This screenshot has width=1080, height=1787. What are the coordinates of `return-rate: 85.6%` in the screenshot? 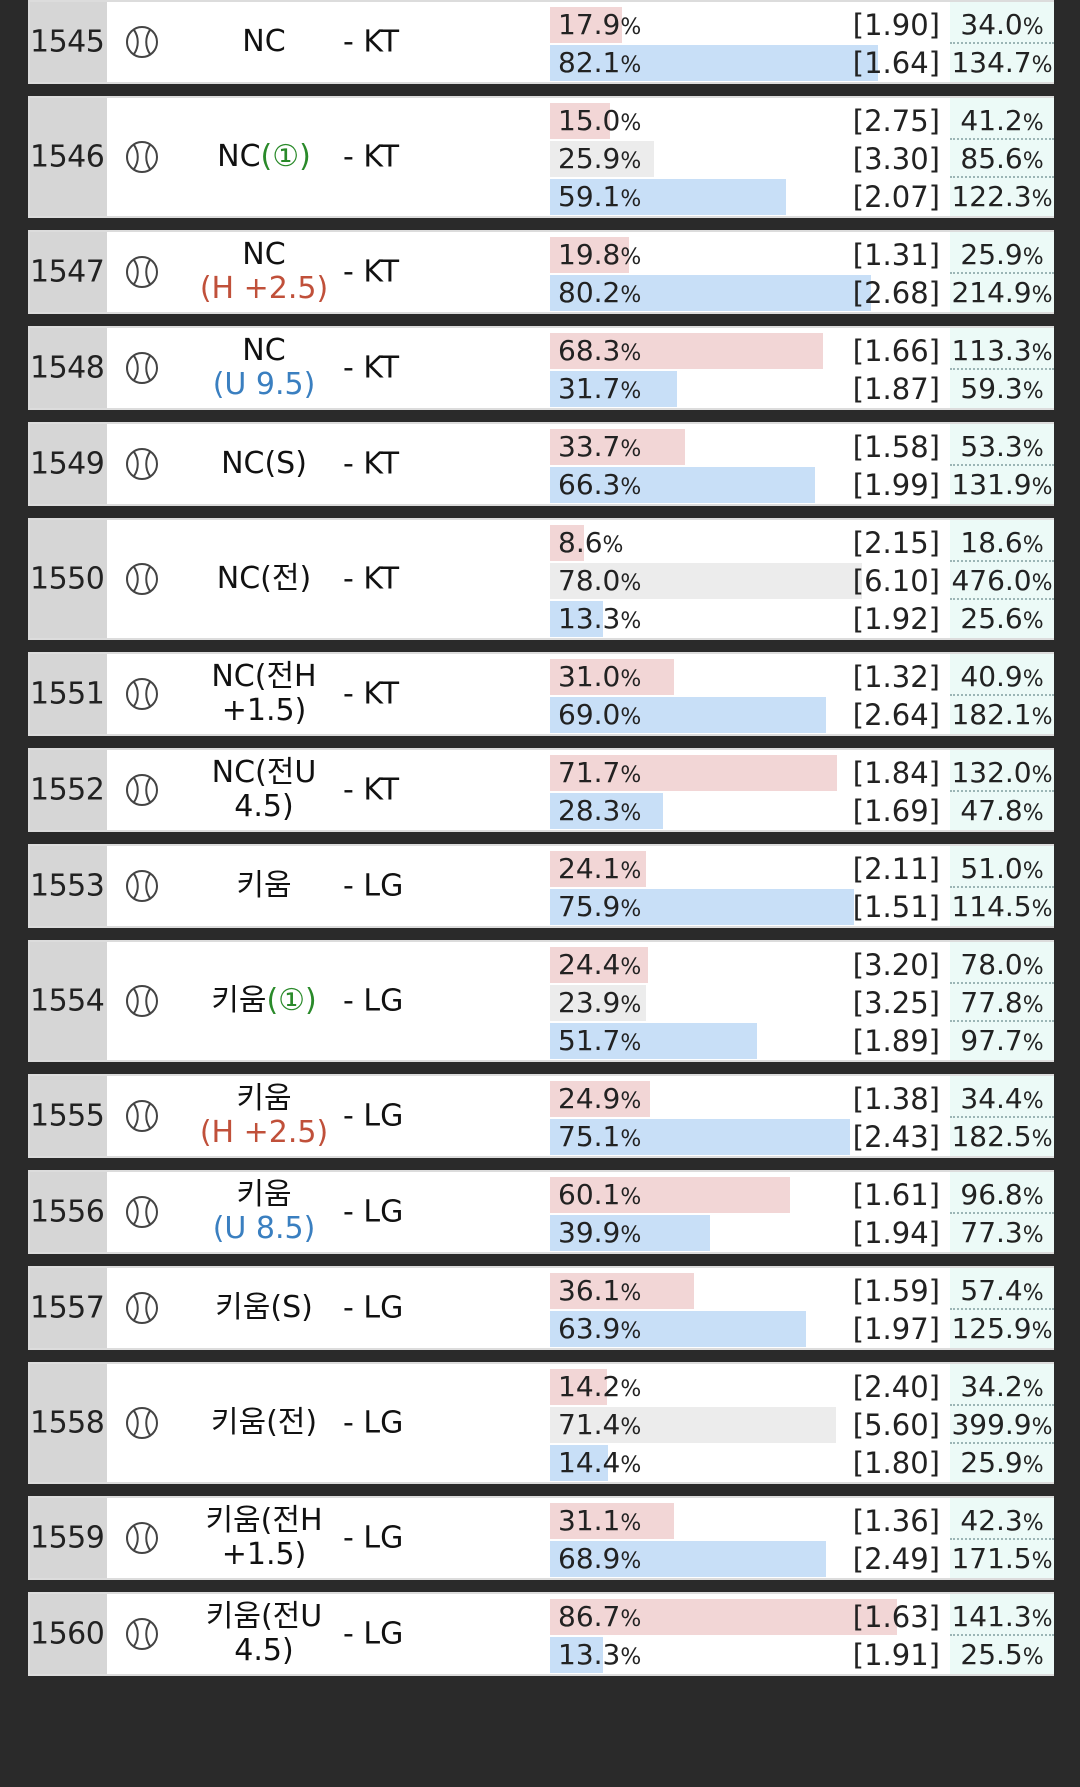 It's located at (1002, 159).